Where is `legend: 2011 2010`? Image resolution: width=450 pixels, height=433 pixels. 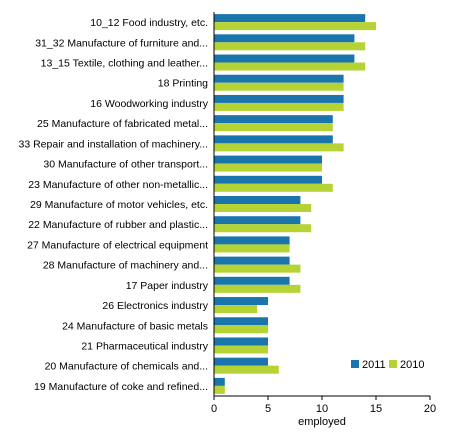 legend: 2011 2010 is located at coordinates (387, 365).